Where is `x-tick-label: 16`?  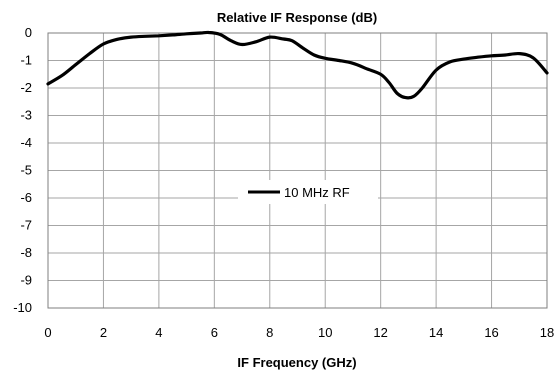 x-tick-label: 16 is located at coordinates (491, 332).